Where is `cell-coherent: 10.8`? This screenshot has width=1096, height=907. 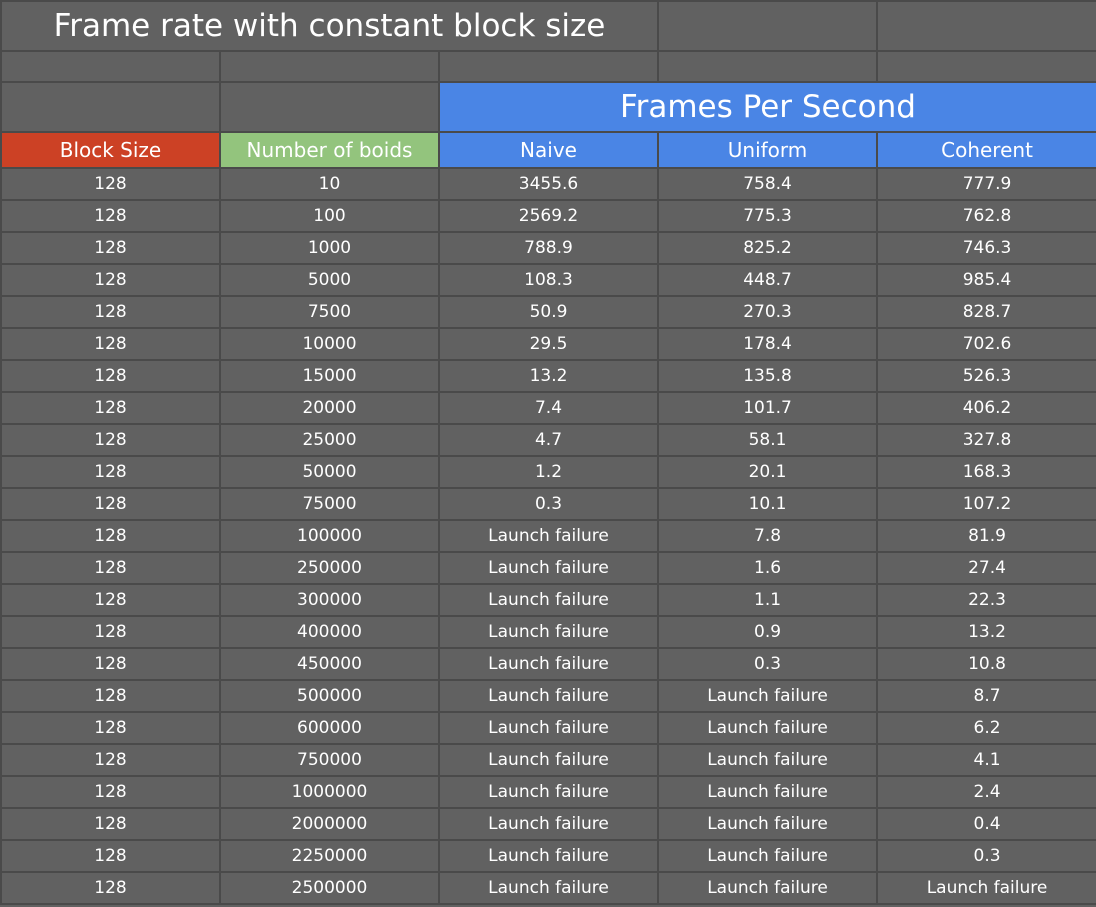 cell-coherent: 10.8 is located at coordinates (986, 664).